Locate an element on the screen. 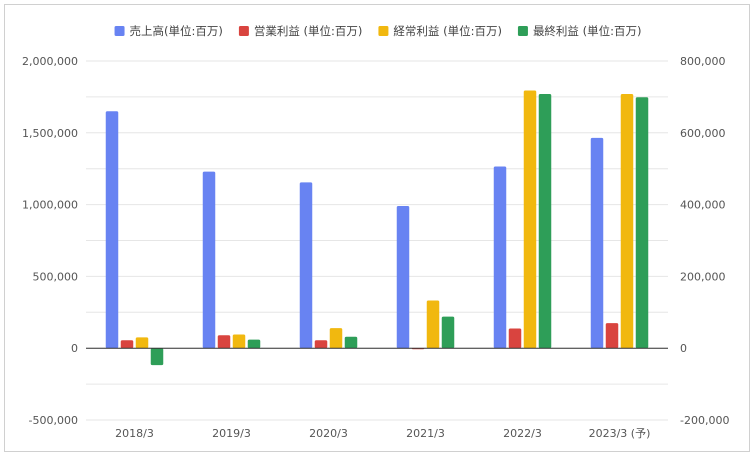  legend-label: 営業利益 (単位:百万) is located at coordinates (308, 31).